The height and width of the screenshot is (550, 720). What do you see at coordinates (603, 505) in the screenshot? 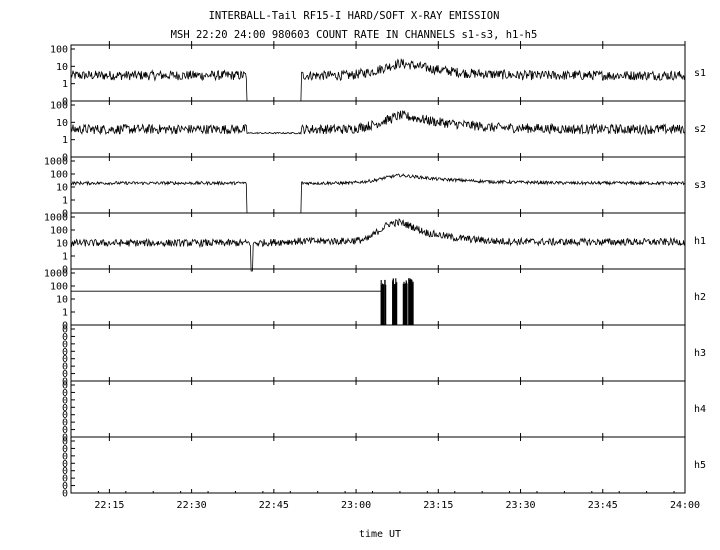
I see `x-tick-label: 23:45` at bounding box center [603, 505].